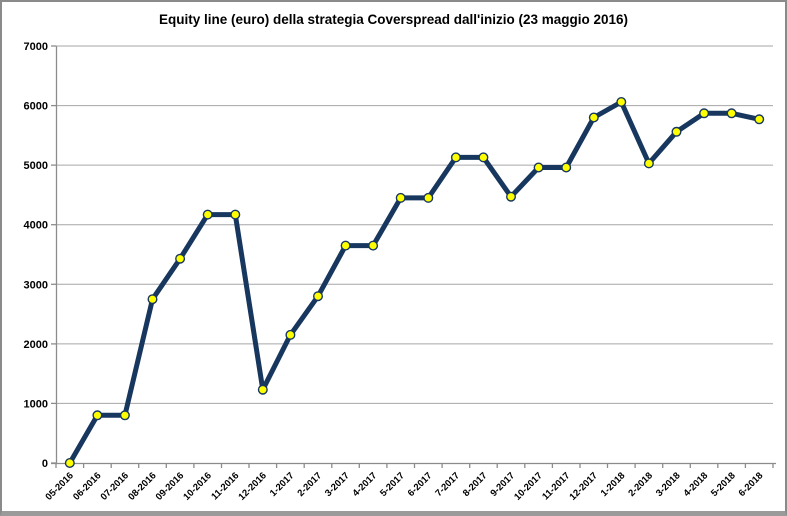 This screenshot has height=516, width=787. What do you see at coordinates (115, 486) in the screenshot?
I see `x-axis-label: 07-2016` at bounding box center [115, 486].